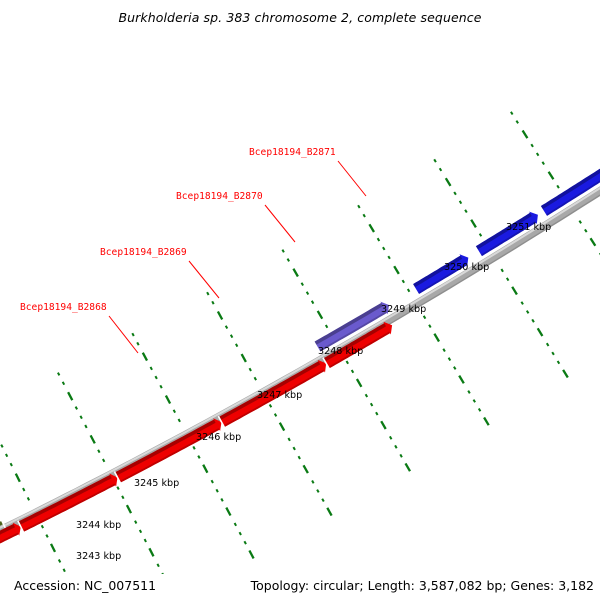 Image resolution: width=600 pixels, height=600 pixels. What do you see at coordinates (403, 309) in the screenshot?
I see `tick-label-3249: 3249 kbp` at bounding box center [403, 309].